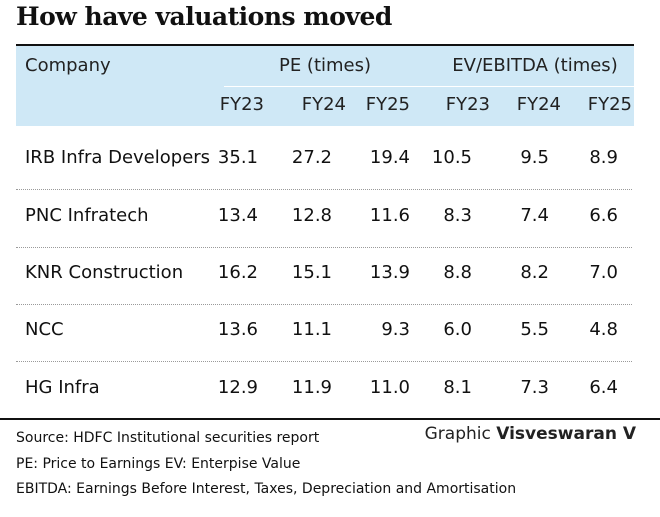 The width and height of the screenshot is (660, 517). I want to click on ev-fy24: 9.5, so click(534, 157).